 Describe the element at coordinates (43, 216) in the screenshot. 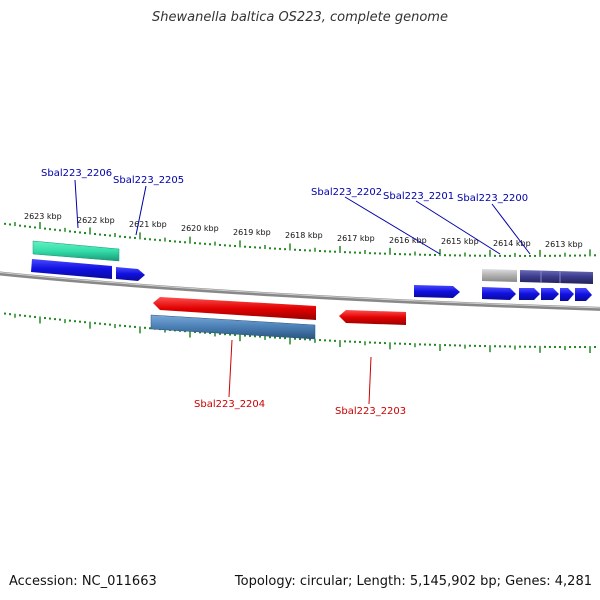

I see `kbp-label: 2623 kbp` at that location.